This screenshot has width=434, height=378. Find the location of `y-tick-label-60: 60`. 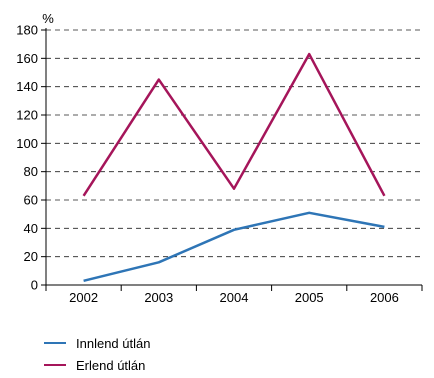

y-tick-label-60: 60 is located at coordinates (31, 200).